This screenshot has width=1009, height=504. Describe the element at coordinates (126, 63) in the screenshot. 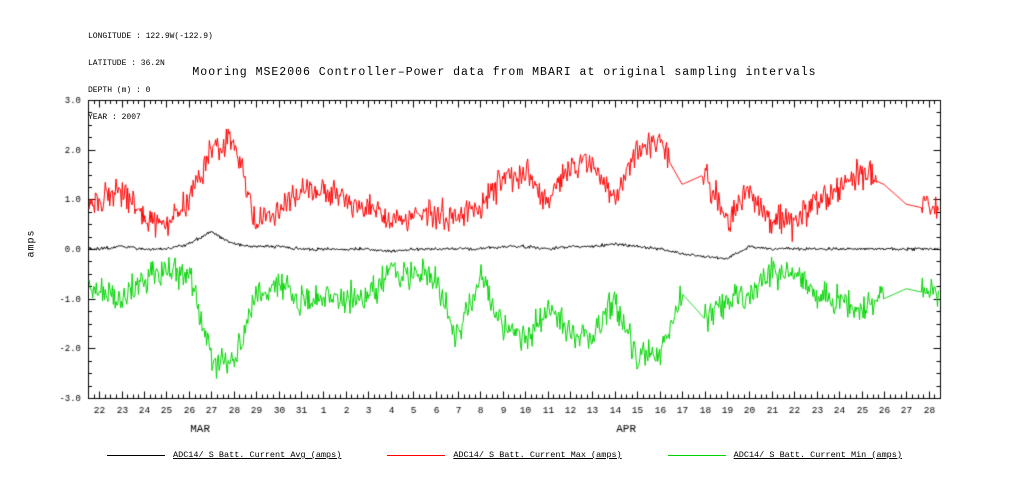

I see `metadata-latitude: LATITUDE : 36.2N` at that location.